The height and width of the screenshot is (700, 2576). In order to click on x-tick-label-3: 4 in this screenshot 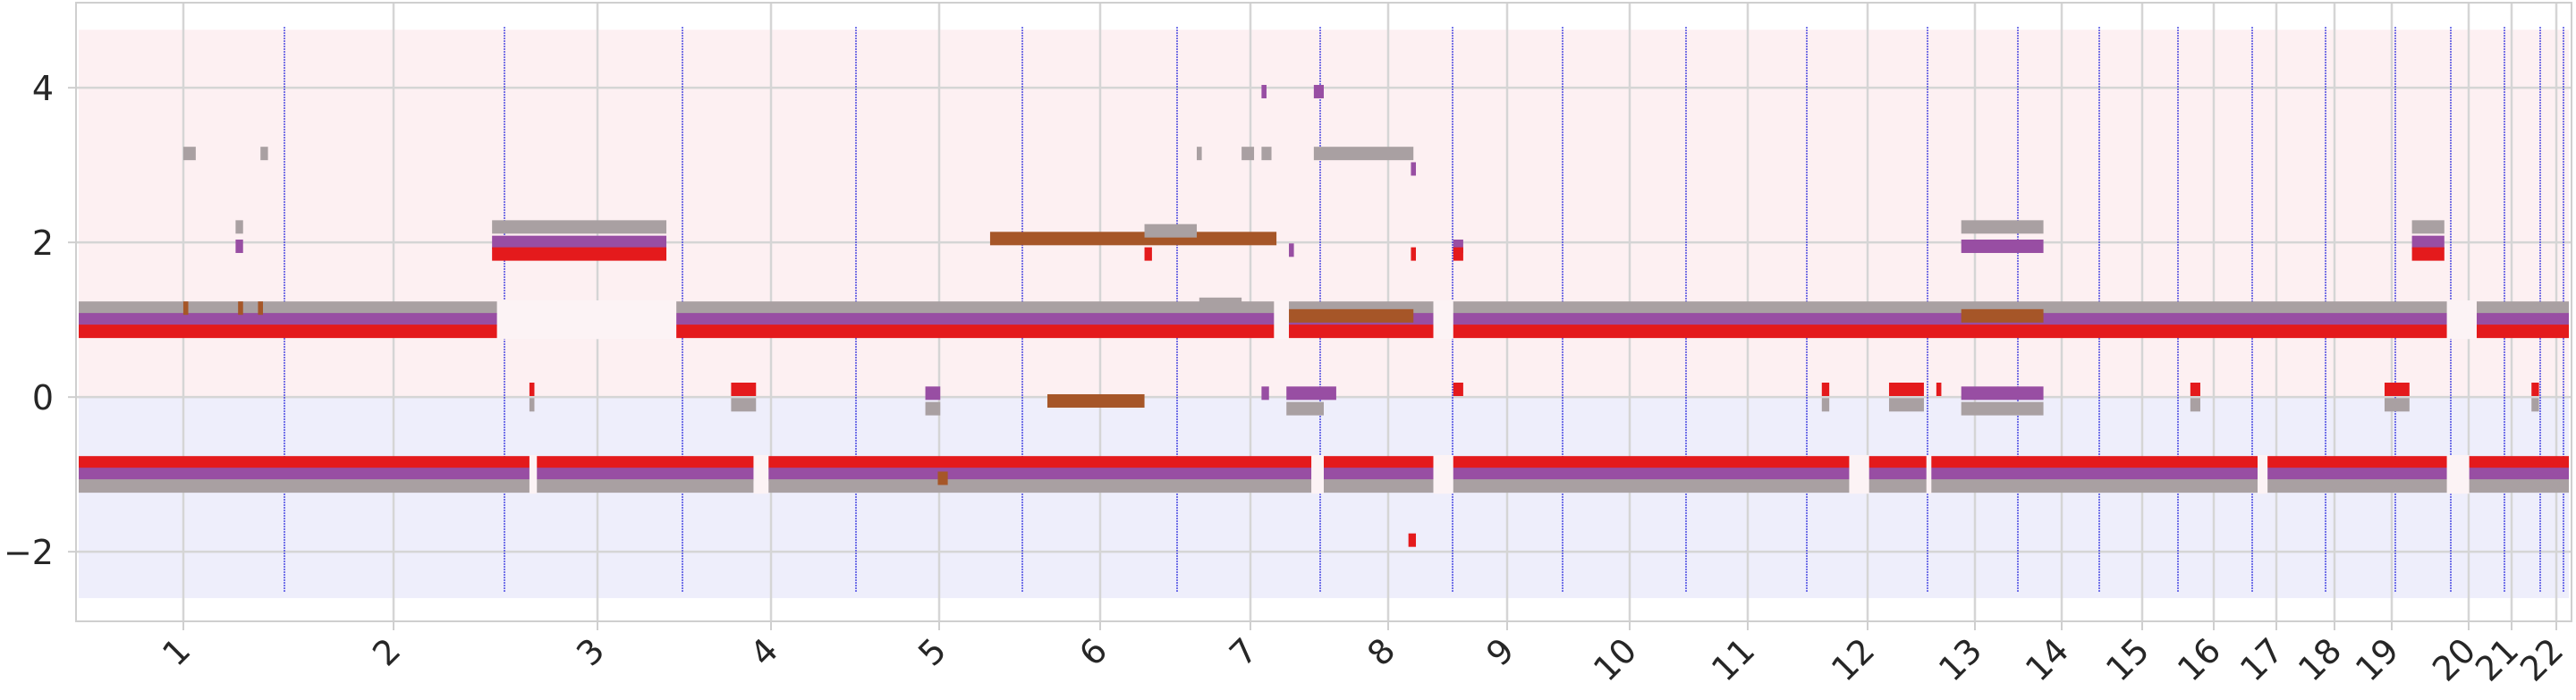, I will do `click(763, 651)`.